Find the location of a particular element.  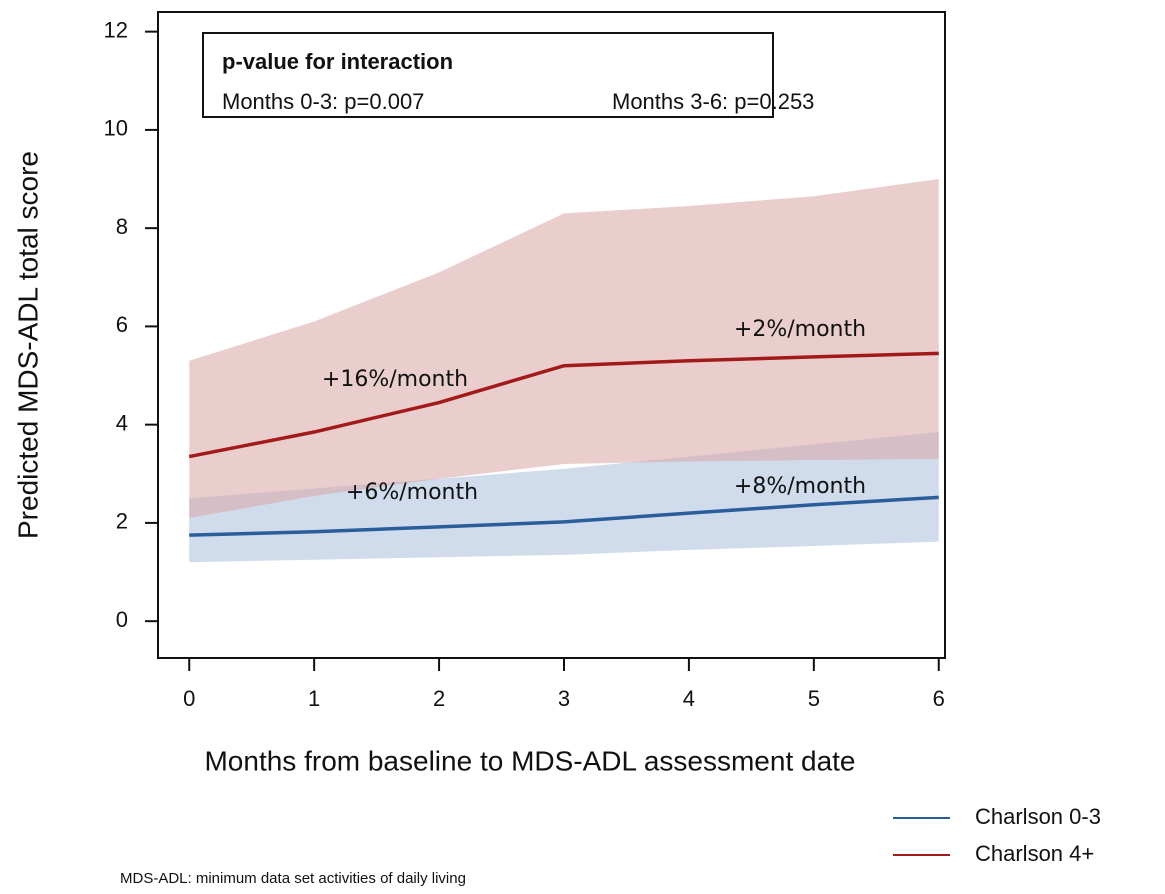

slope-annotation: +8%/month is located at coordinates (800, 486).